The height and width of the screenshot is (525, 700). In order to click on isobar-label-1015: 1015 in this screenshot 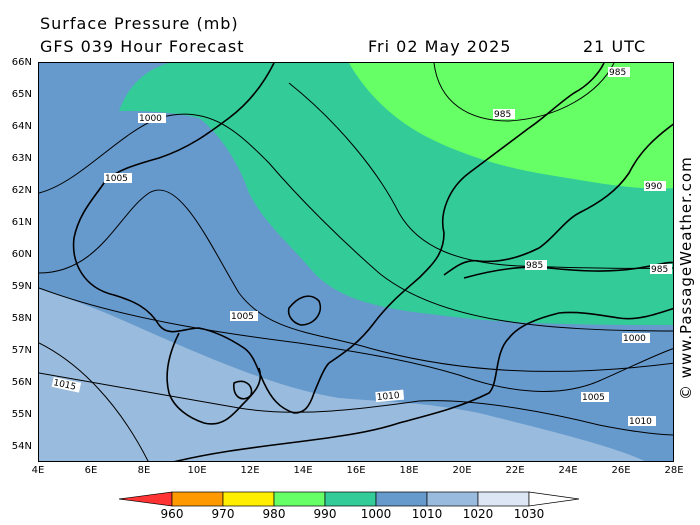, I will do `click(66, 384)`.